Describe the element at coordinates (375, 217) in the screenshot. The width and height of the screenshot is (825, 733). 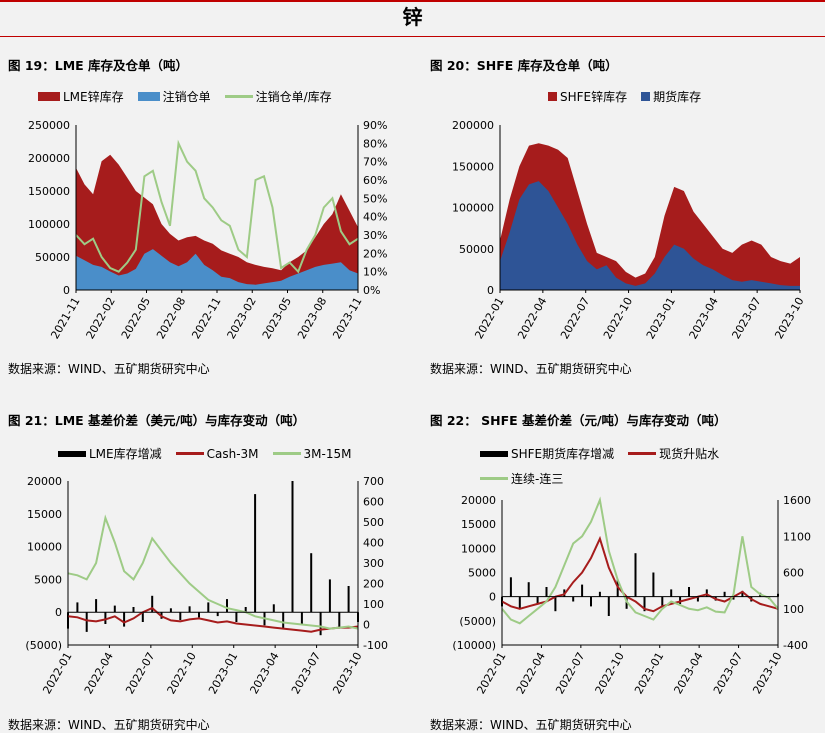
I see `y2-tick-label: 40%` at that location.